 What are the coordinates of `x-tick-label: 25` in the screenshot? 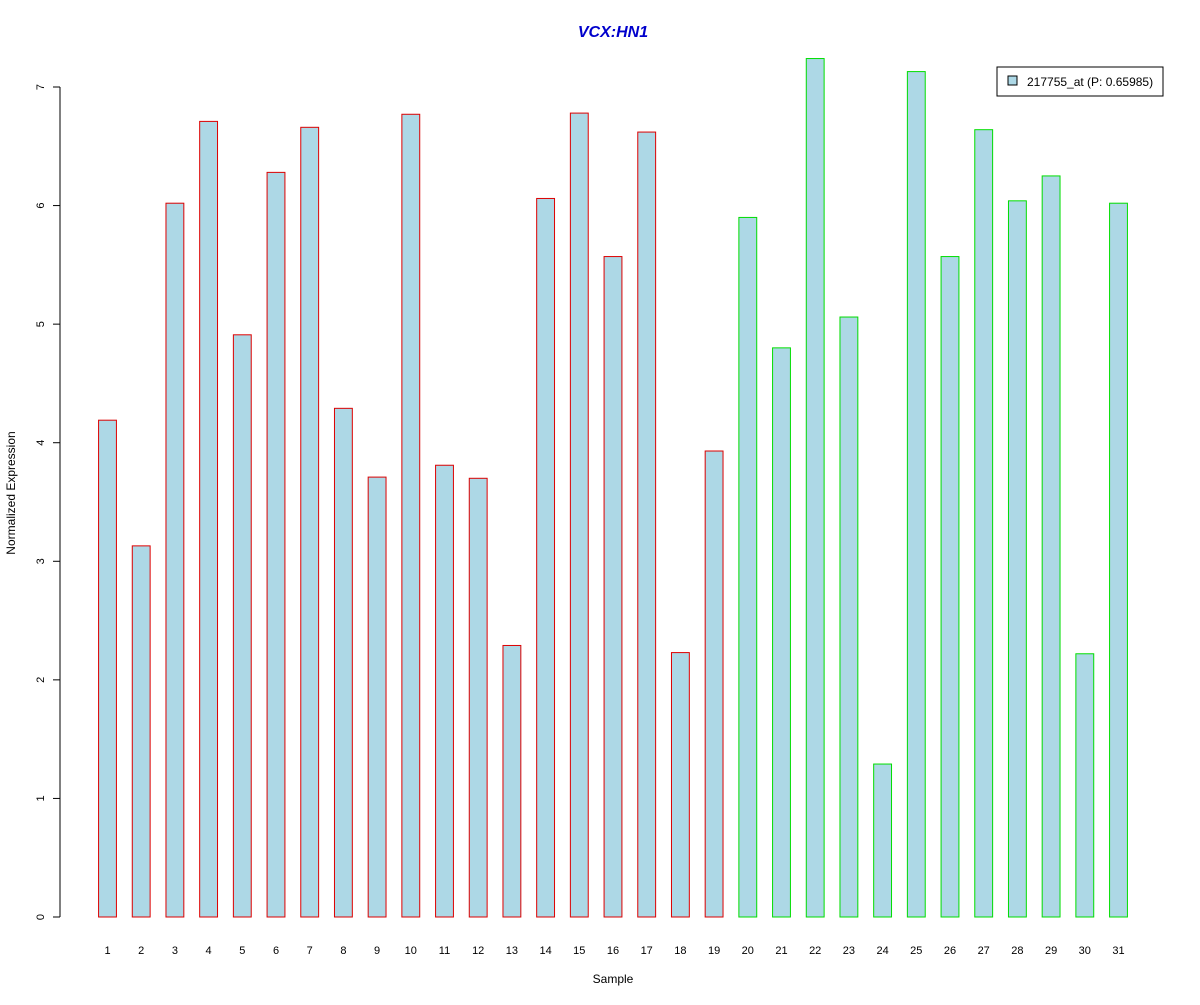 It's located at (916, 951).